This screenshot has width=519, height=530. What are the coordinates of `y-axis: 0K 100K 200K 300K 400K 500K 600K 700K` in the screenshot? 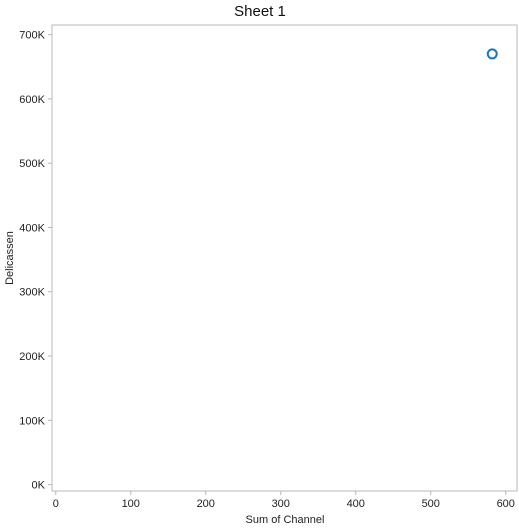 It's located at (35, 261).